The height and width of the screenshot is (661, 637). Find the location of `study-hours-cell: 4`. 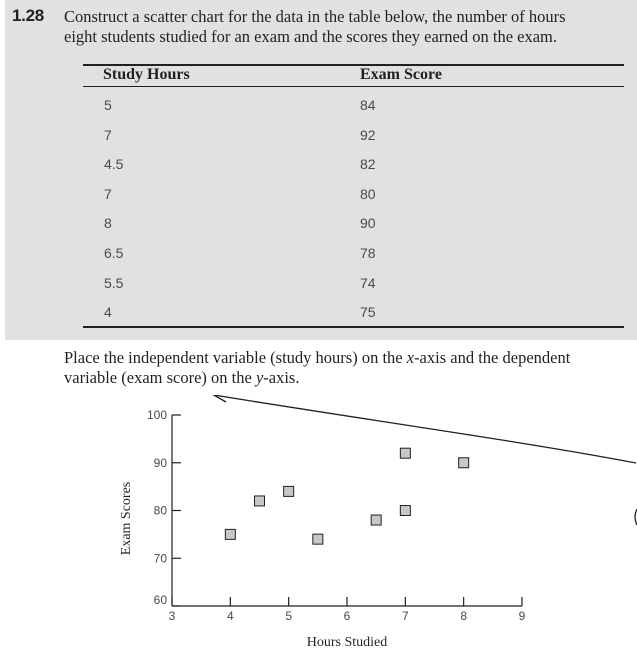

study-hours-cell: 4 is located at coordinates (108, 312).